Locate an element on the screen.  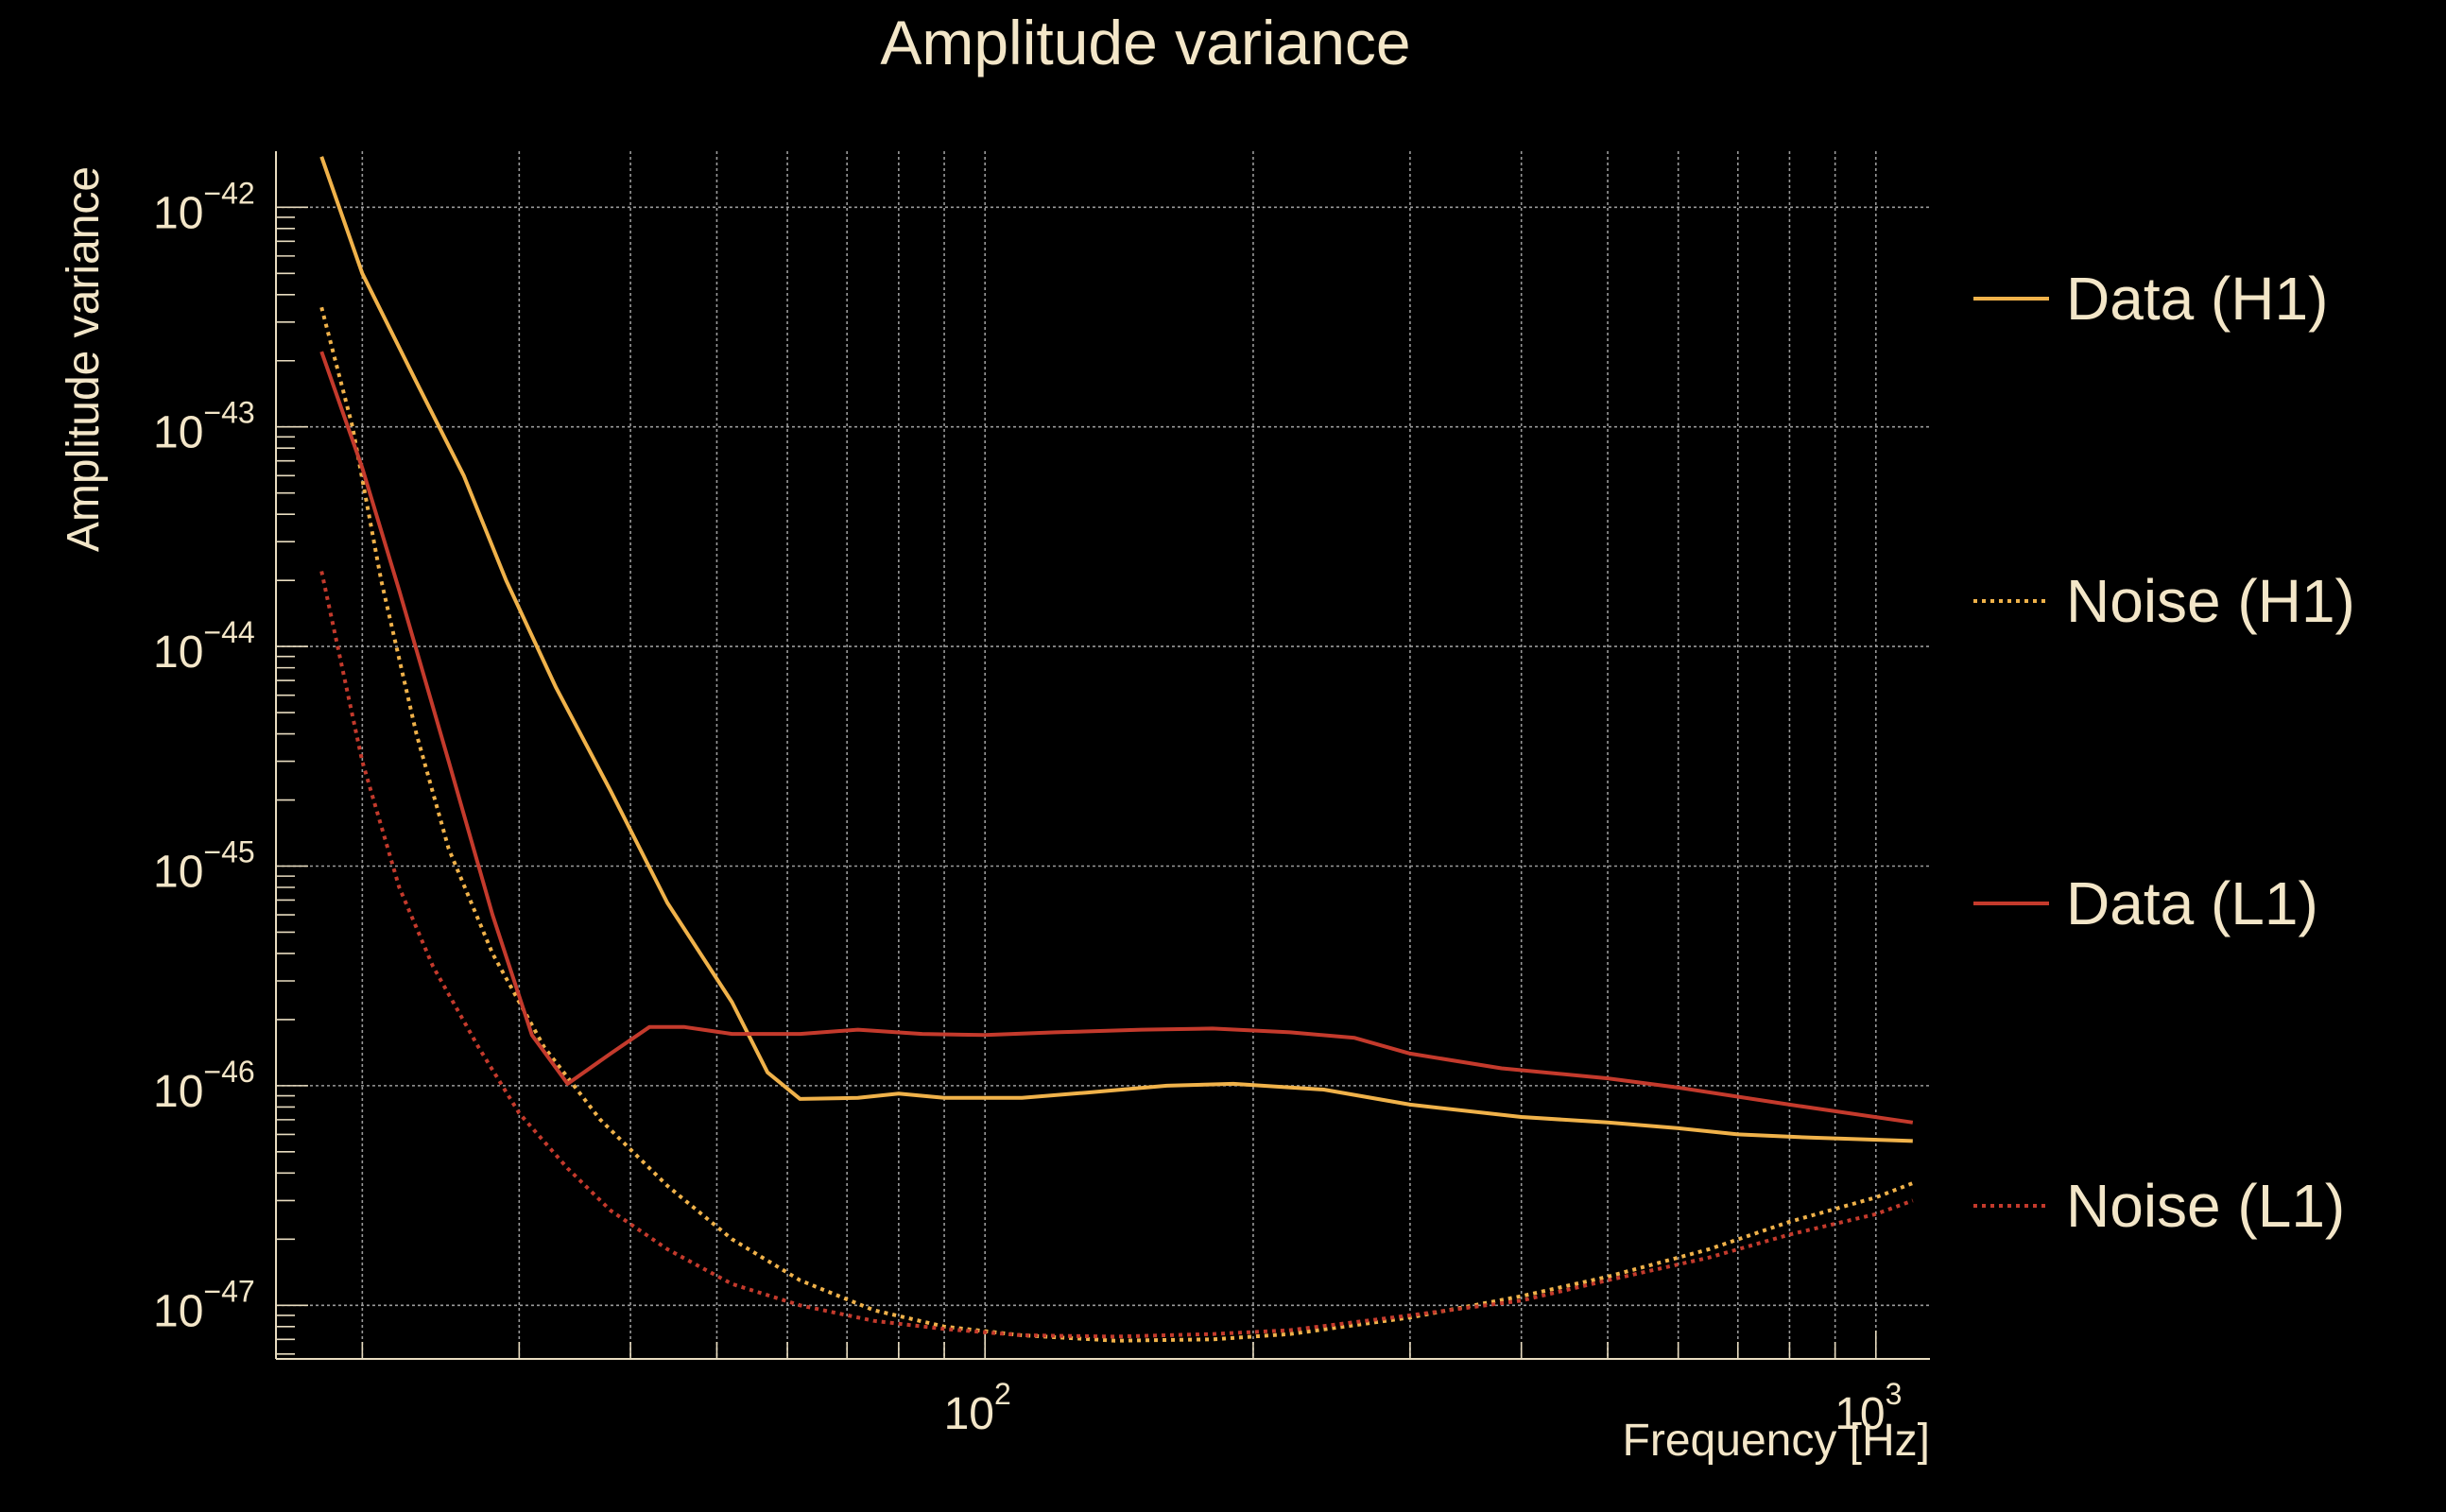
legend-label: Noise (H1) is located at coordinates (2210, 601).